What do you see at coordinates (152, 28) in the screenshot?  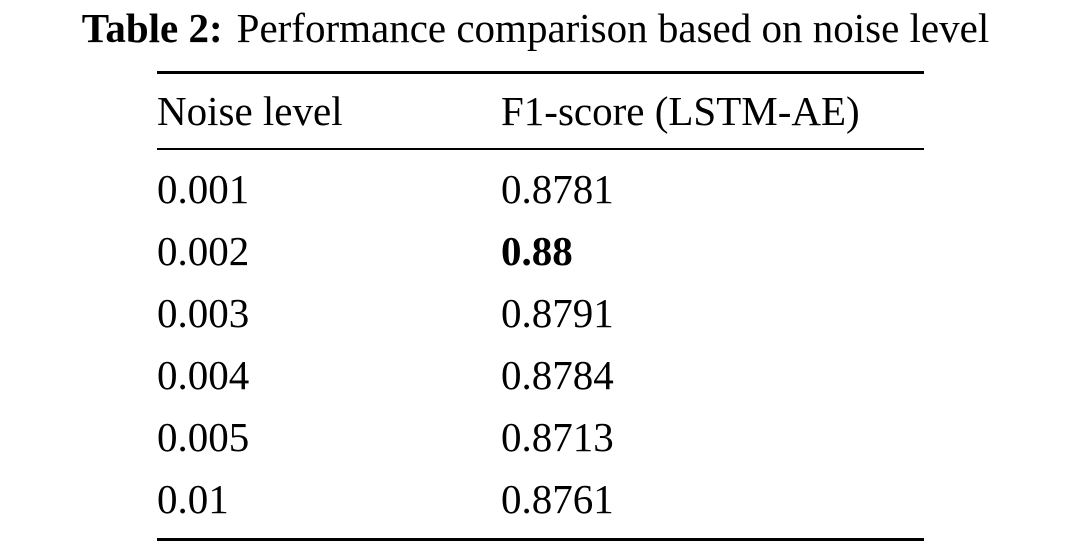 I see `table-caption-label: Table 2:` at bounding box center [152, 28].